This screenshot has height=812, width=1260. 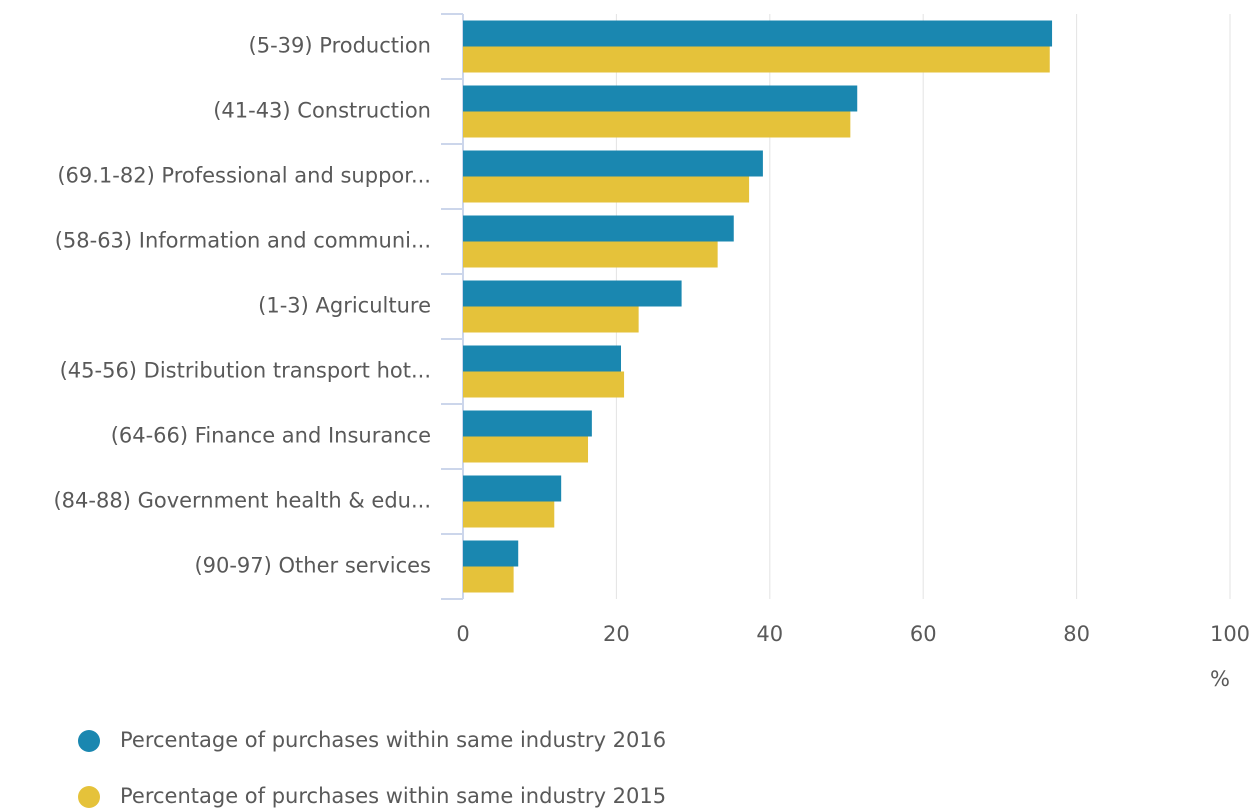 What do you see at coordinates (340, 46) in the screenshot?
I see `y-tick-label: (5-39) Production` at bounding box center [340, 46].